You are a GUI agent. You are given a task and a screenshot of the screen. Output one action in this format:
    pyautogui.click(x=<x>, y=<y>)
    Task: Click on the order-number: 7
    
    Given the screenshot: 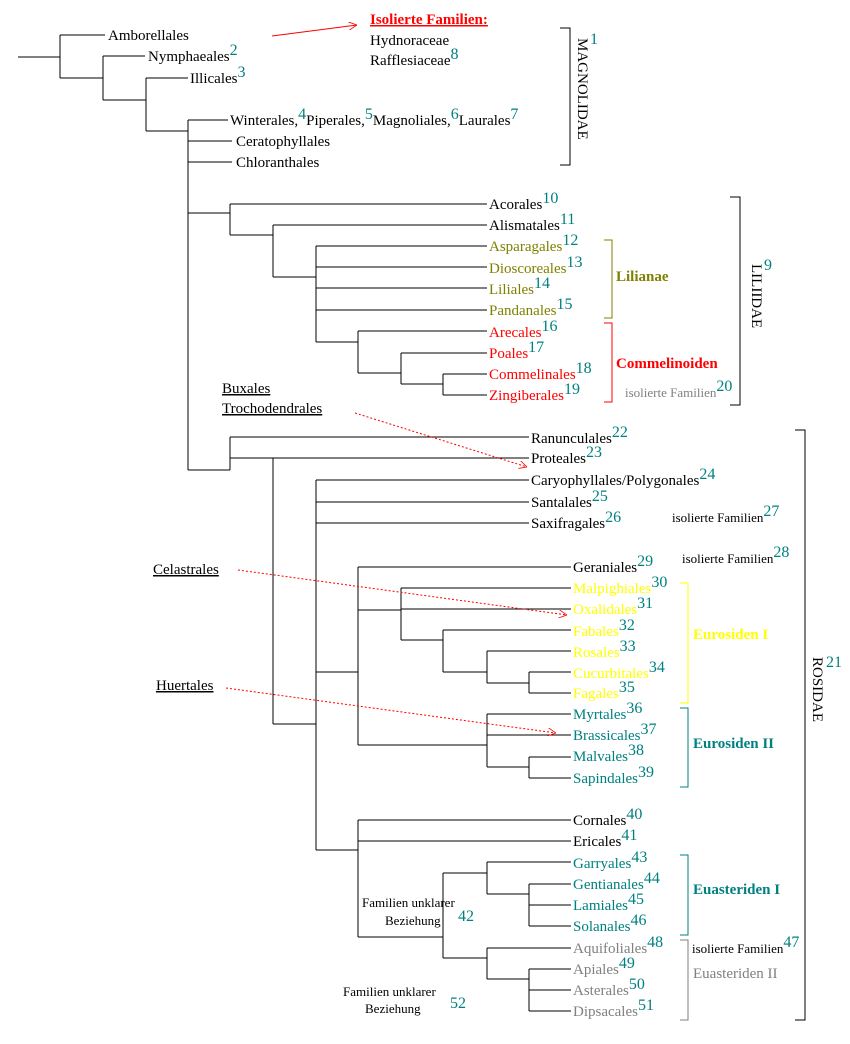 What is the action you would take?
    pyautogui.click(x=514, y=114)
    